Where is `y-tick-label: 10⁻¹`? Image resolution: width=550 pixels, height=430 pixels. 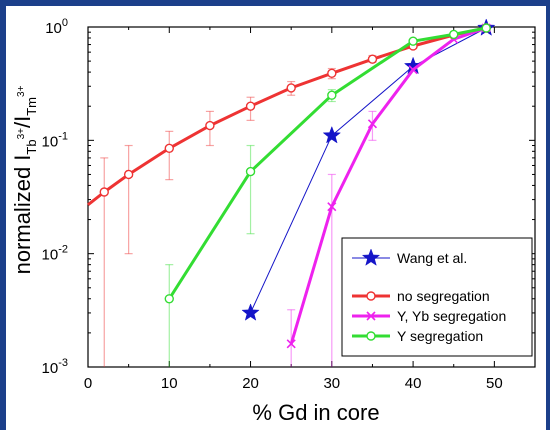
y-tick-label: 10⁻¹ is located at coordinates (55, 140).